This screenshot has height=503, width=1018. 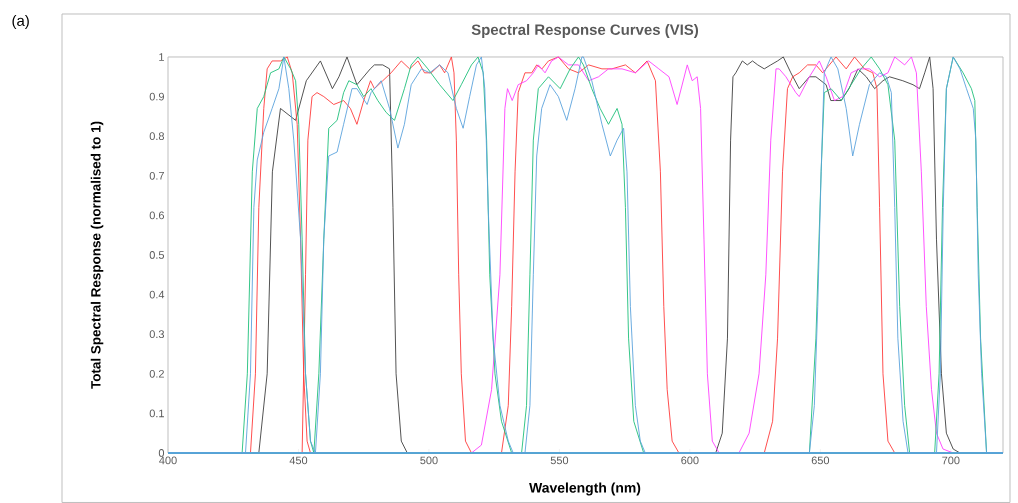 I want to click on y-tick-label: 0.8, so click(x=157, y=136).